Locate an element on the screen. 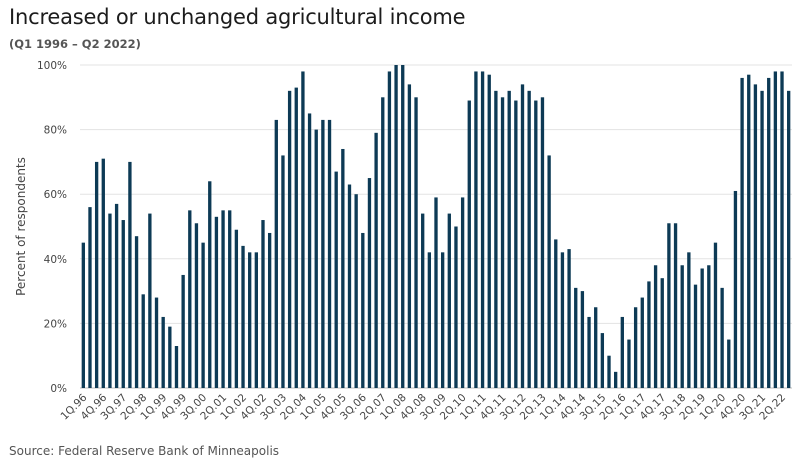 Image resolution: width=800 pixels, height=475 pixels. y-tick-label: 20% is located at coordinates (55, 324).